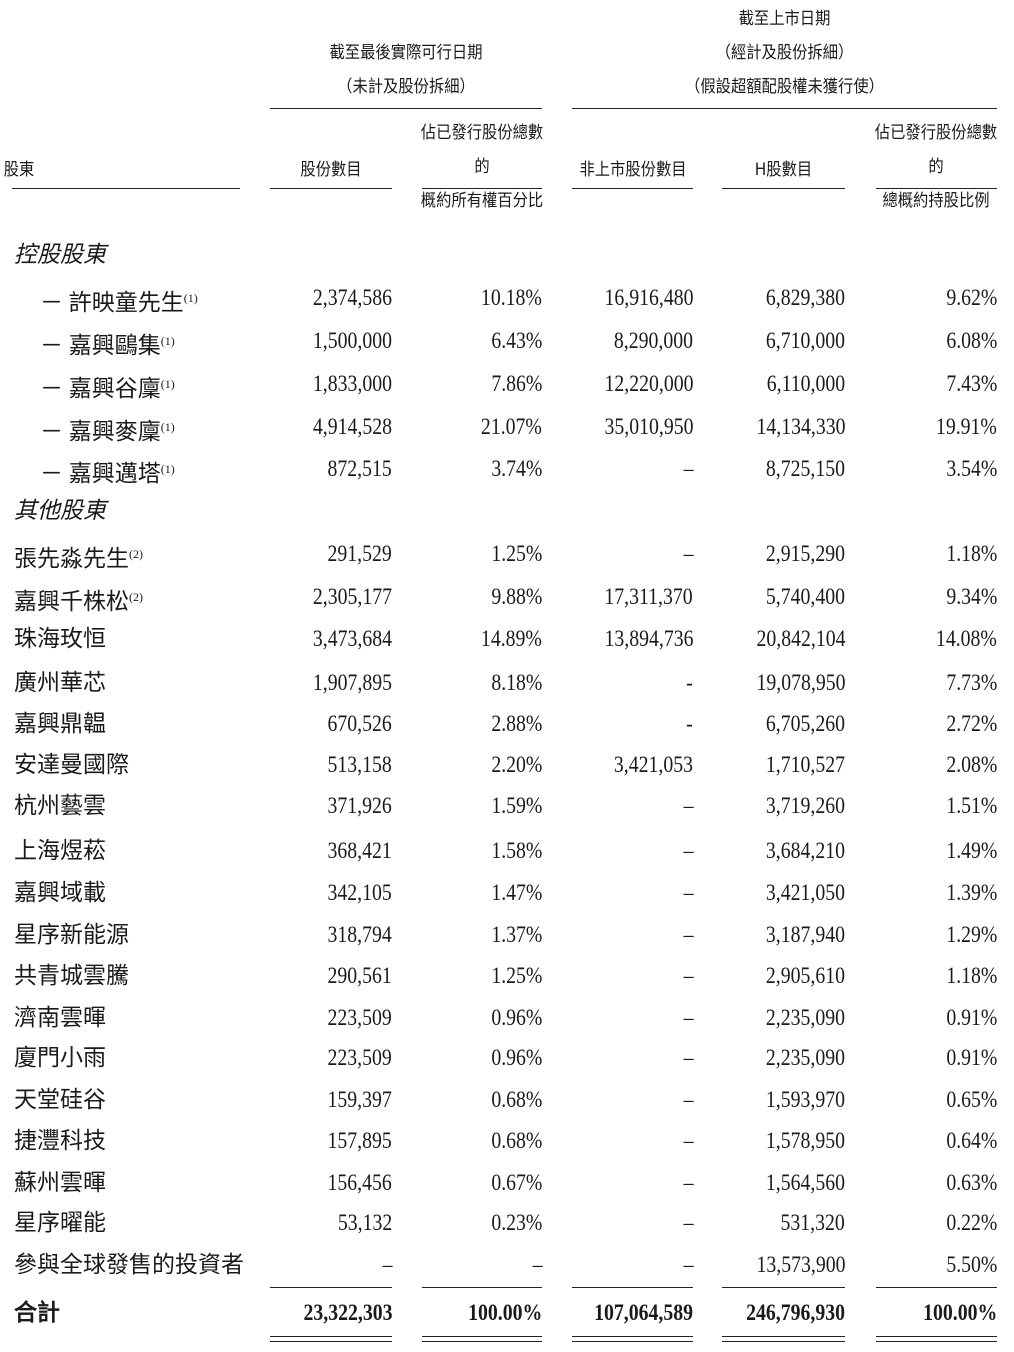 This screenshot has height=1352, width=1014. Describe the element at coordinates (805, 892) in the screenshot. I see `h-shares-cell: 3,421,050` at that location.